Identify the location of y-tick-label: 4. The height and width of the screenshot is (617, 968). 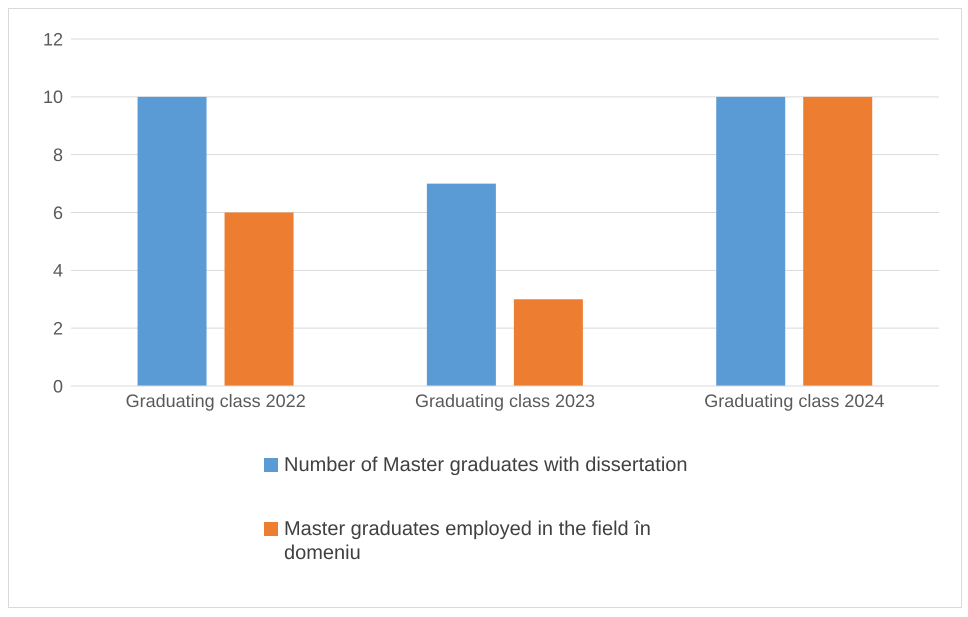
(57, 270).